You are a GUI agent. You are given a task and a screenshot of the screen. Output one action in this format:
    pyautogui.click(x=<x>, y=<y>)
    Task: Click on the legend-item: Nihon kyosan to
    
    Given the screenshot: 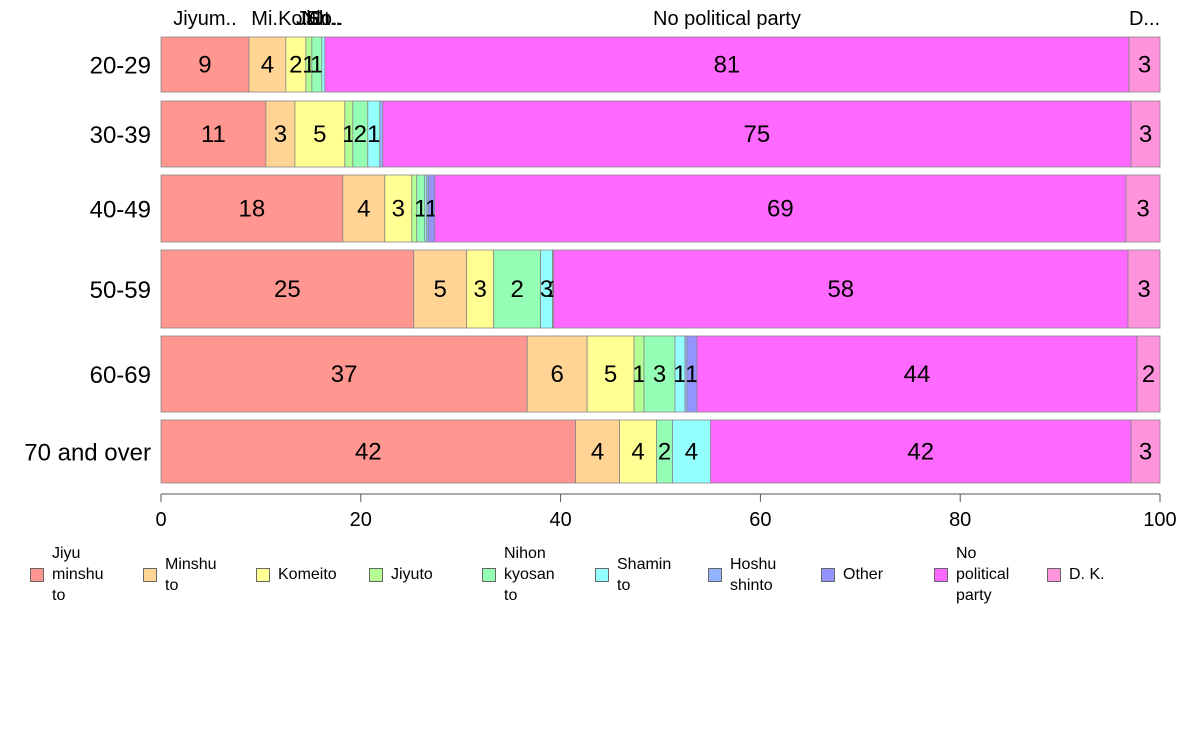 What is the action you would take?
    pyautogui.click(x=538, y=574)
    